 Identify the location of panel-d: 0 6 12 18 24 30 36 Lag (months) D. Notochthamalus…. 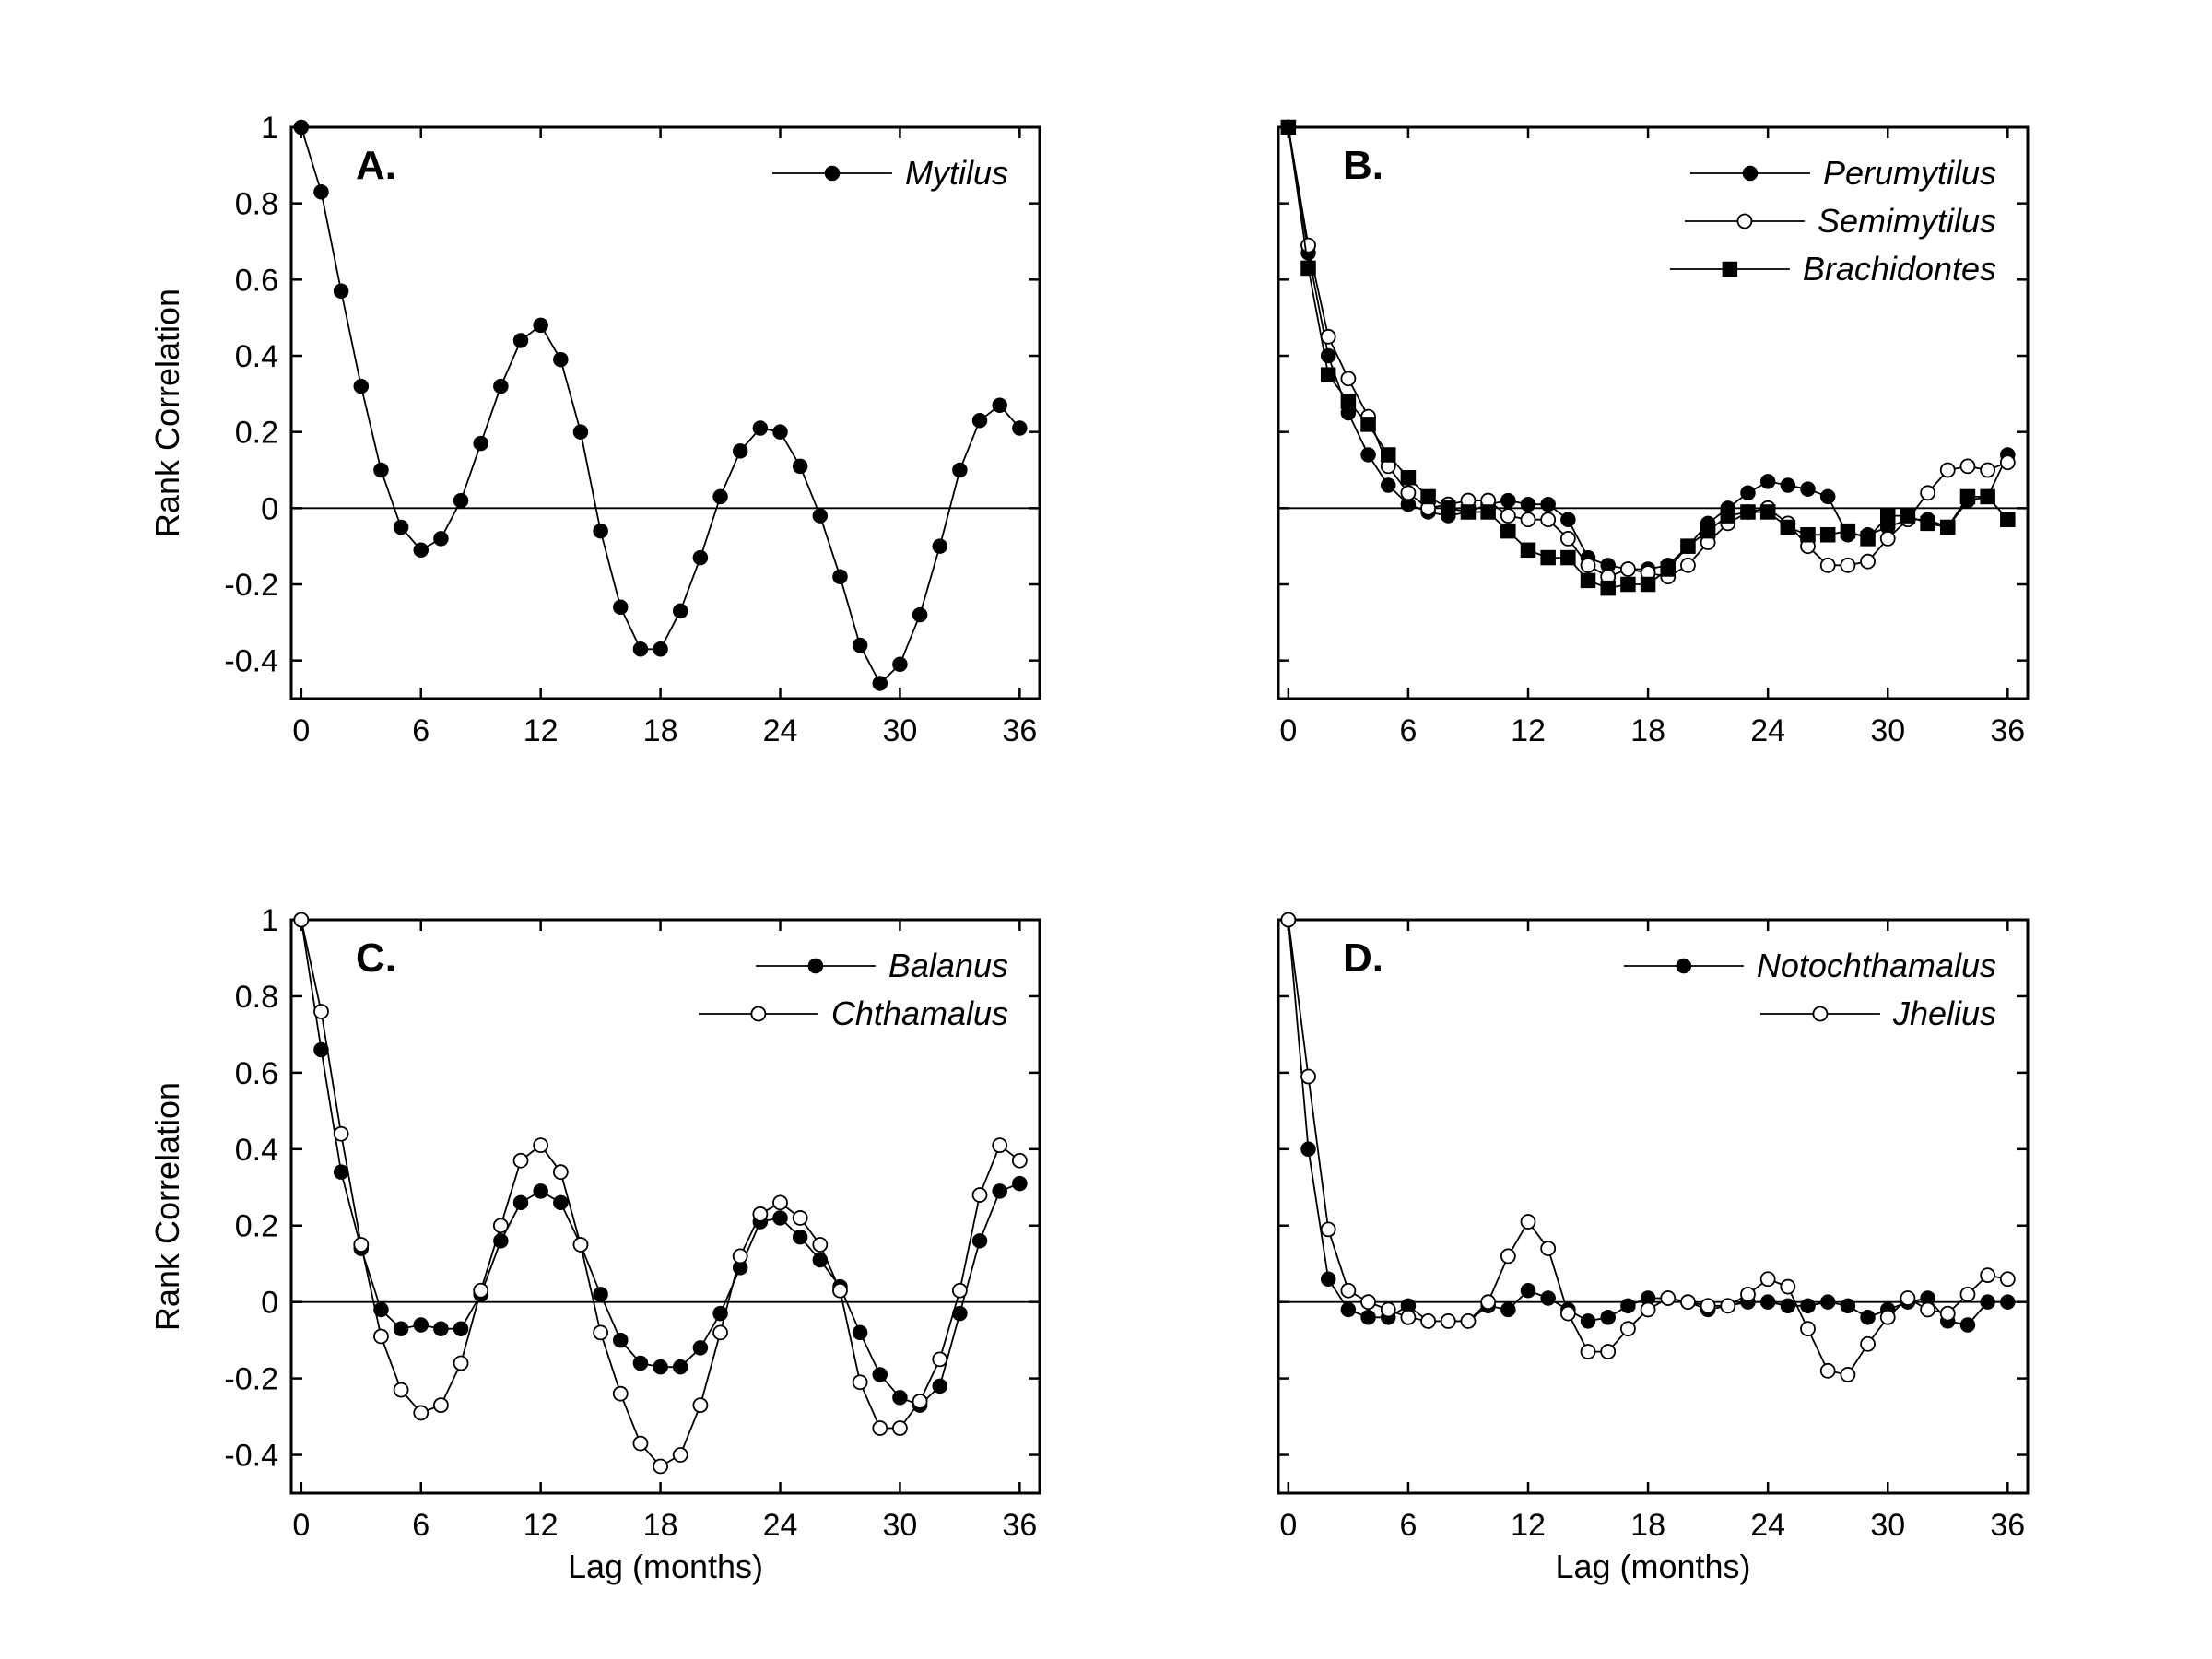
(1653, 1248).